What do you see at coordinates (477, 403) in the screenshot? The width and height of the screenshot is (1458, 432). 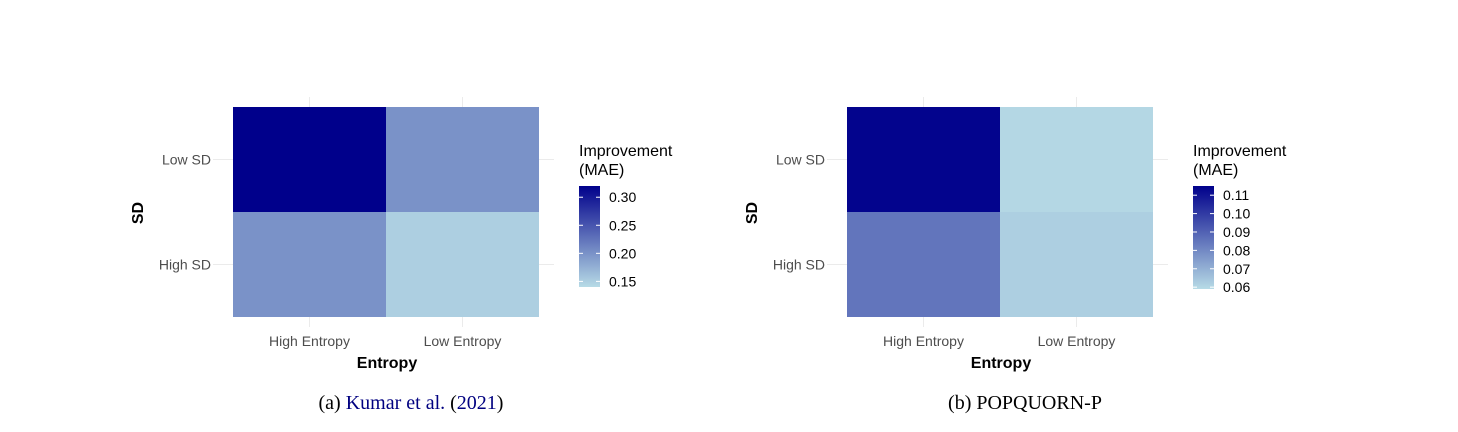 I see `citation-year-link: 2021` at bounding box center [477, 403].